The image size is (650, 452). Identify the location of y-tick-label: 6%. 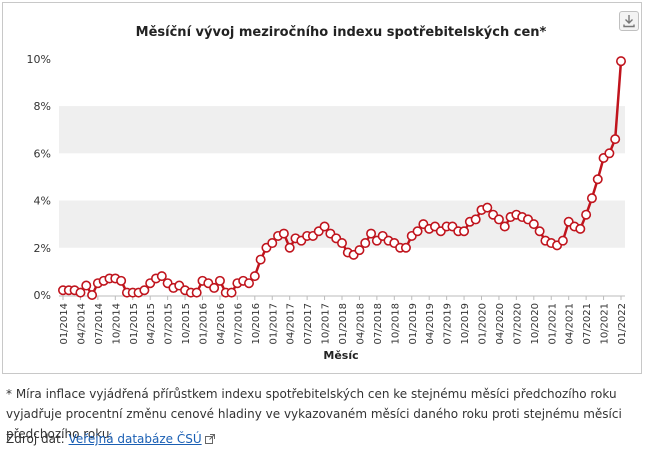
(42, 153).